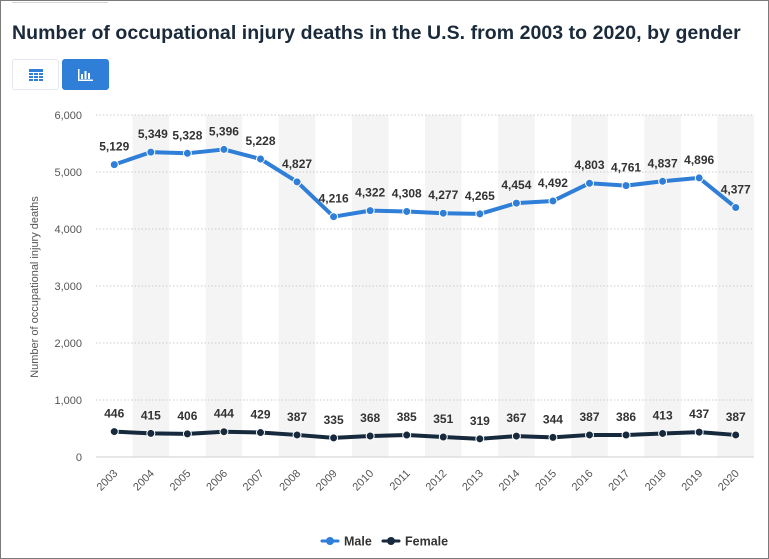 The height and width of the screenshot is (559, 769). I want to click on data-label: 5,228, so click(260, 141).